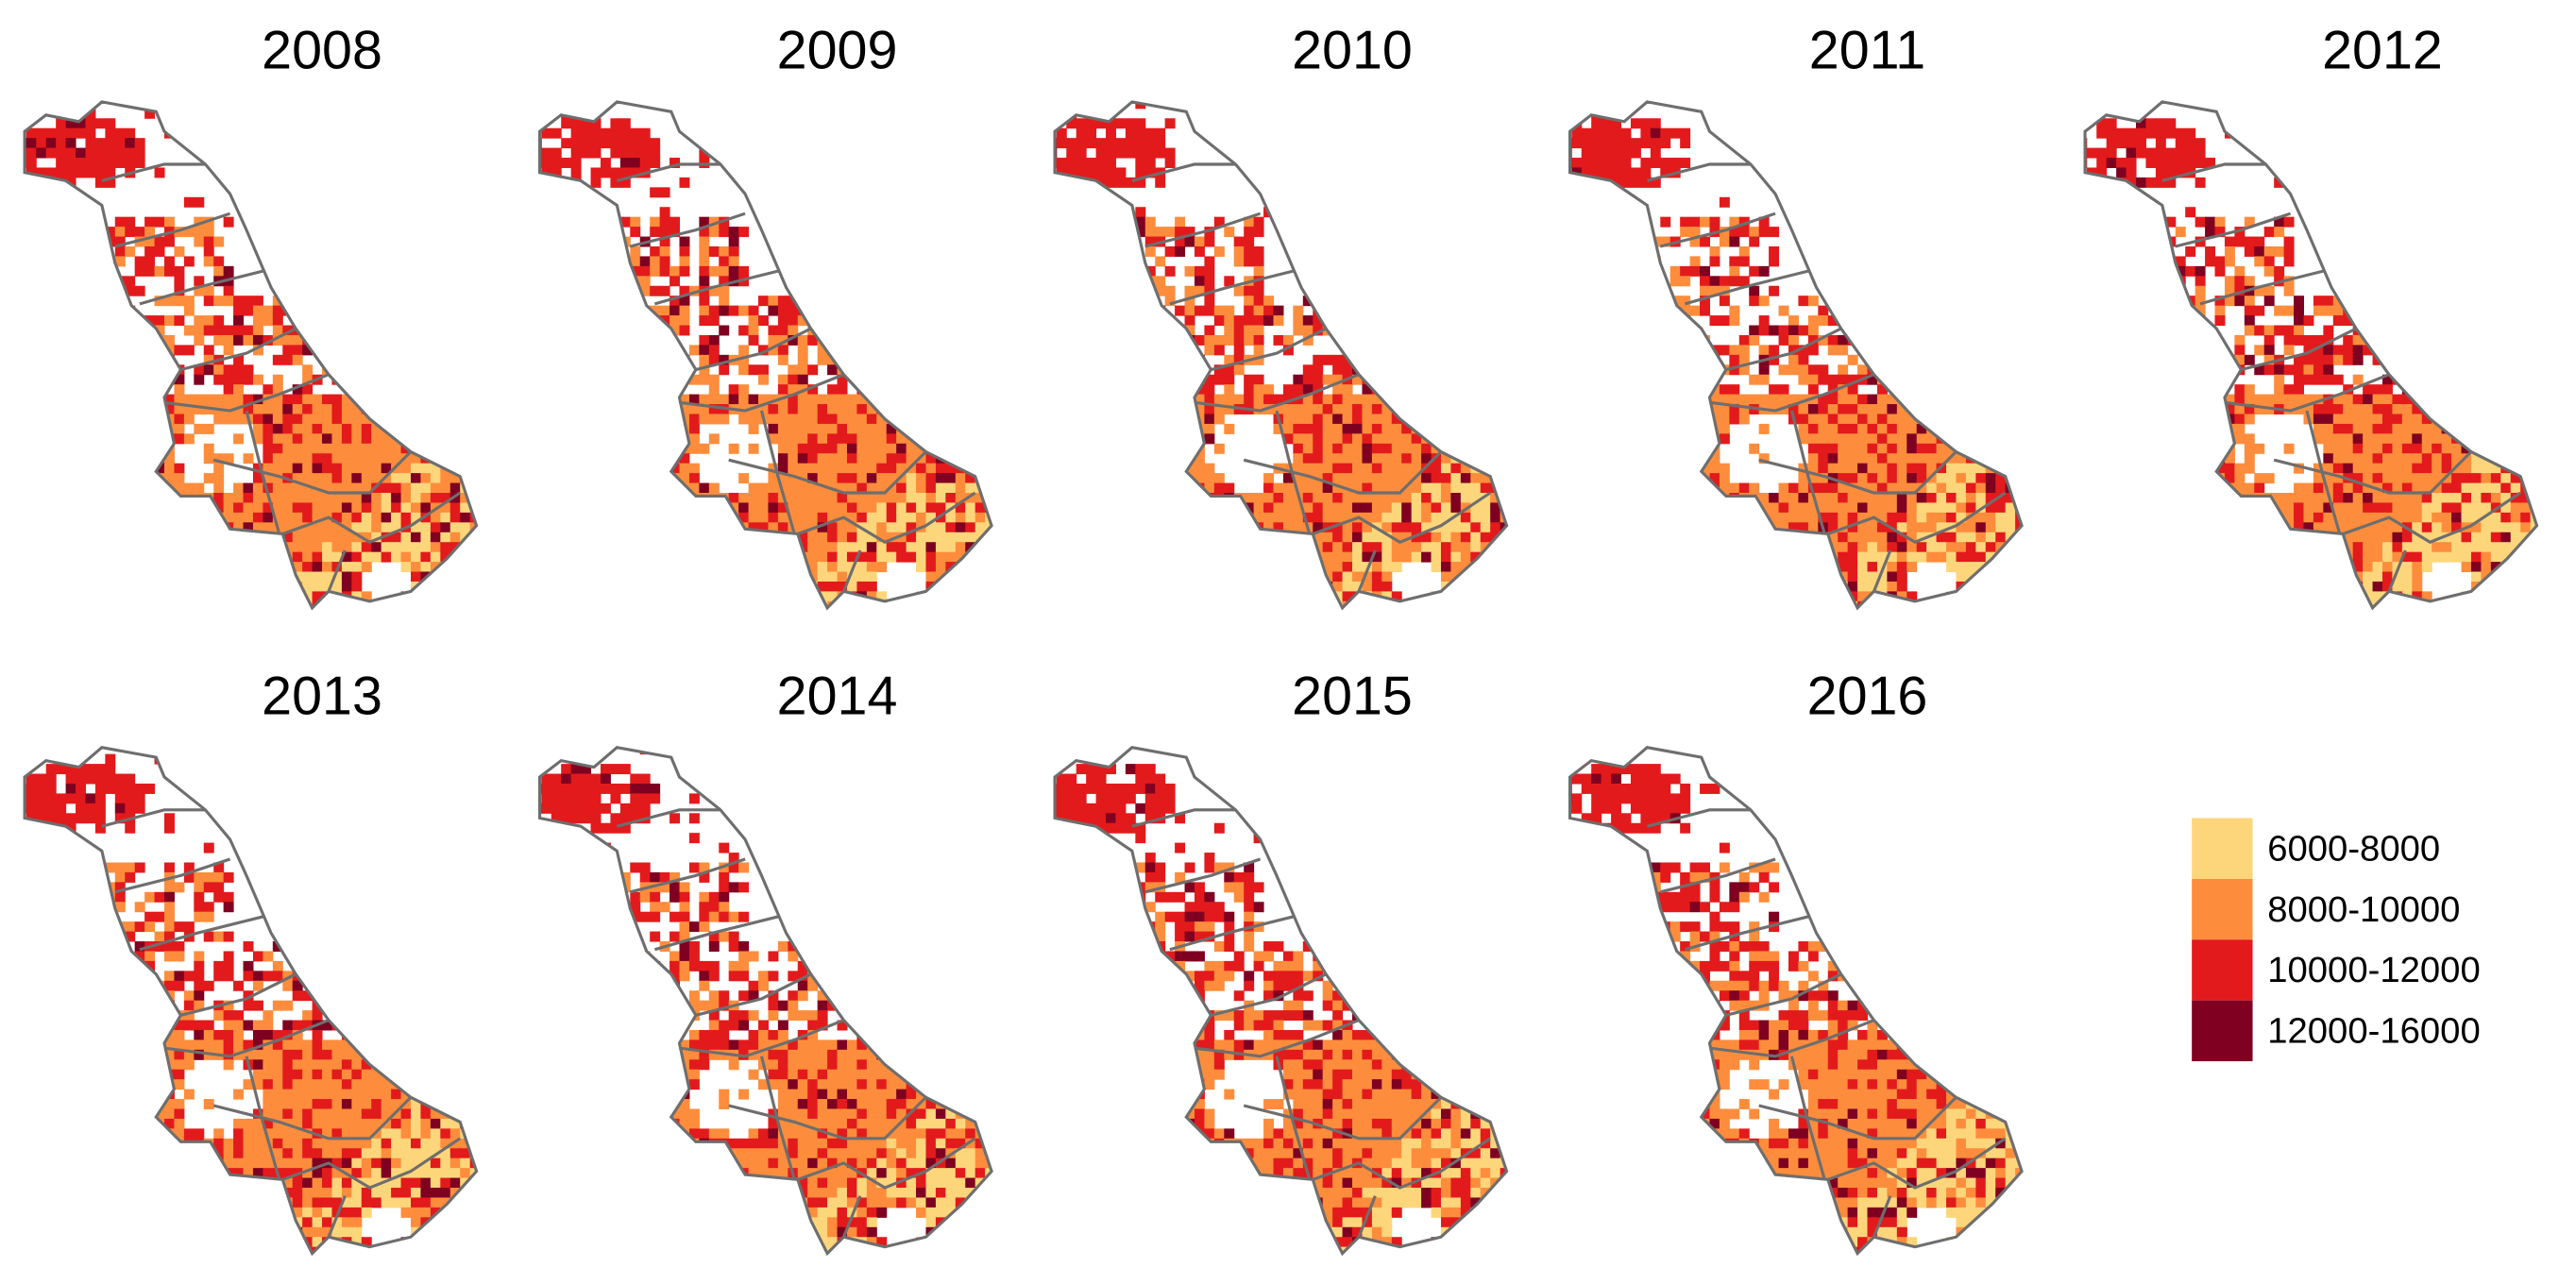 This screenshot has width=2576, height=1284. I want to click on map-outline, so click(765, 355).